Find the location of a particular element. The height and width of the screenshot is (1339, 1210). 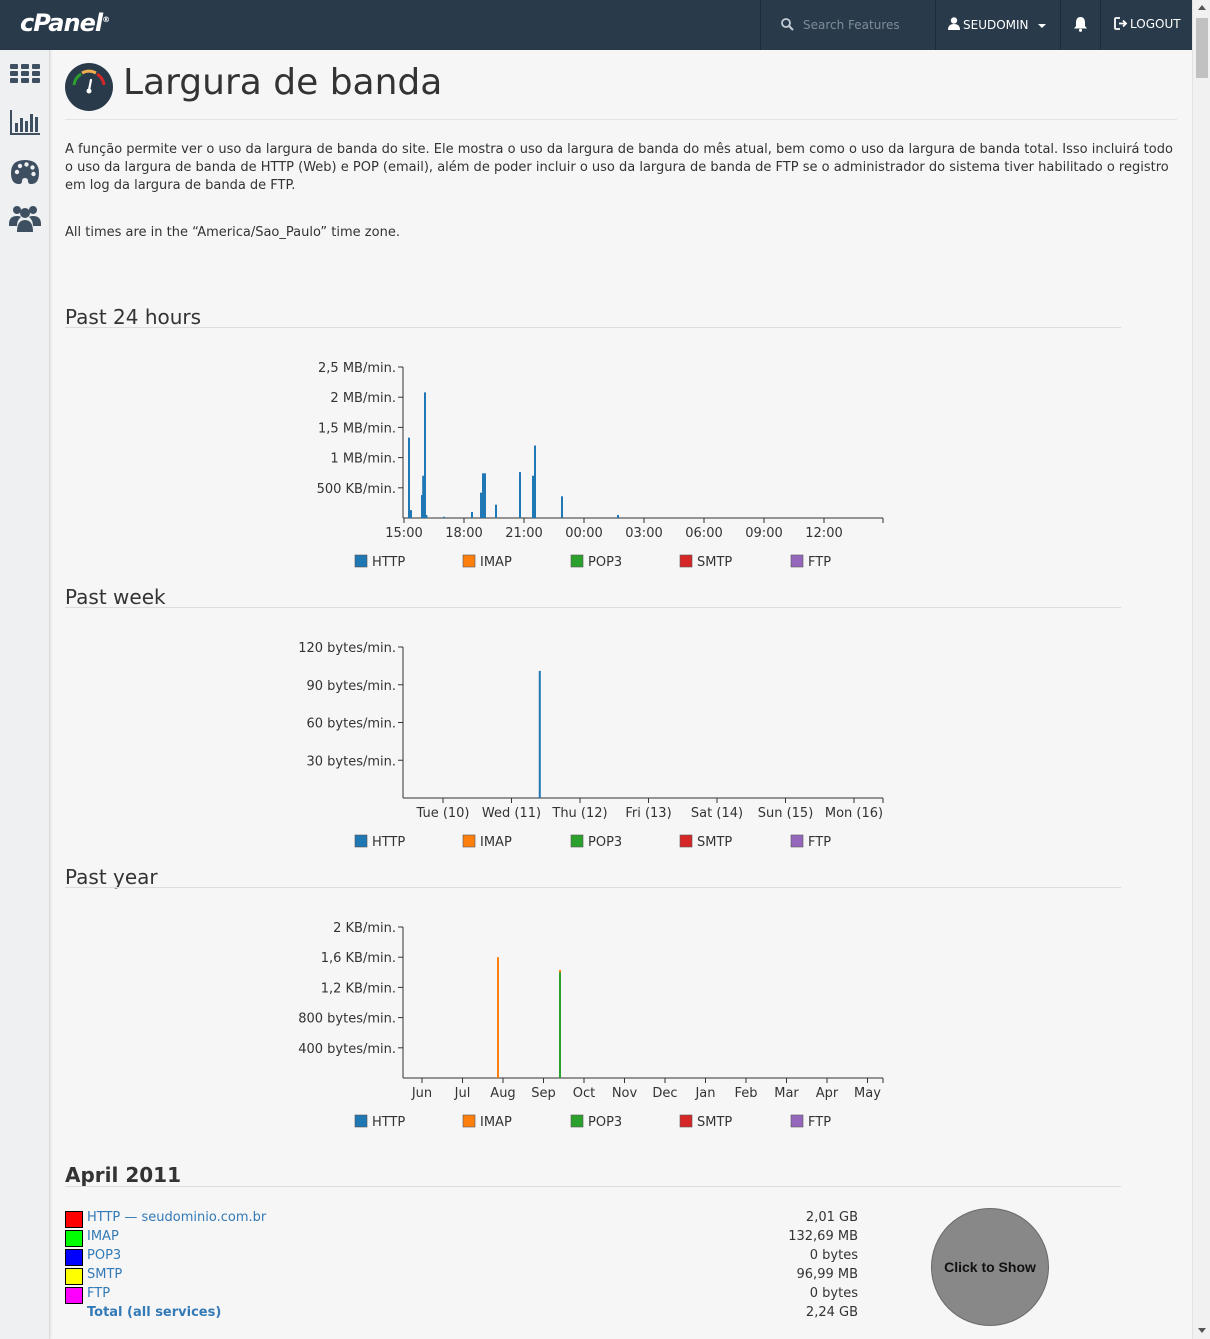

summary-link-imap: IMAP is located at coordinates (103, 1236).